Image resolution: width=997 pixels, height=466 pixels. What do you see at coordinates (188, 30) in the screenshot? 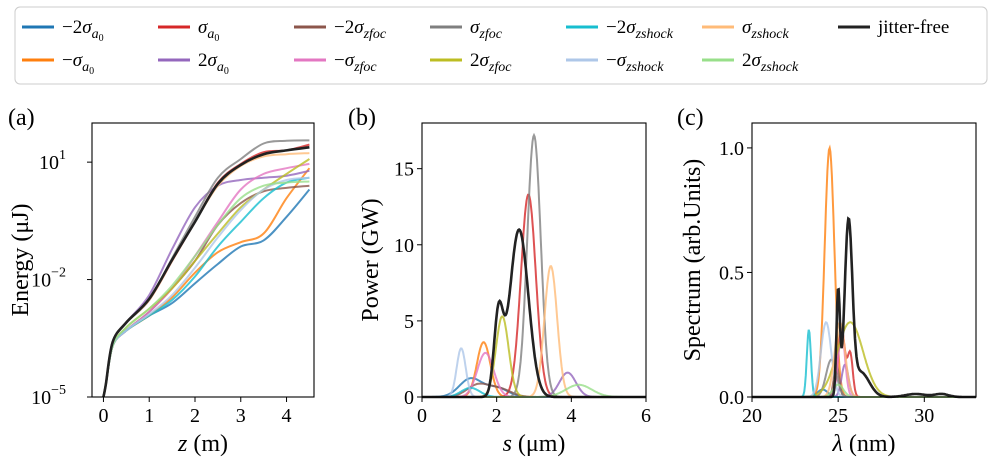
I see `legend-entry-sigmaa0: σa0` at bounding box center [188, 30].